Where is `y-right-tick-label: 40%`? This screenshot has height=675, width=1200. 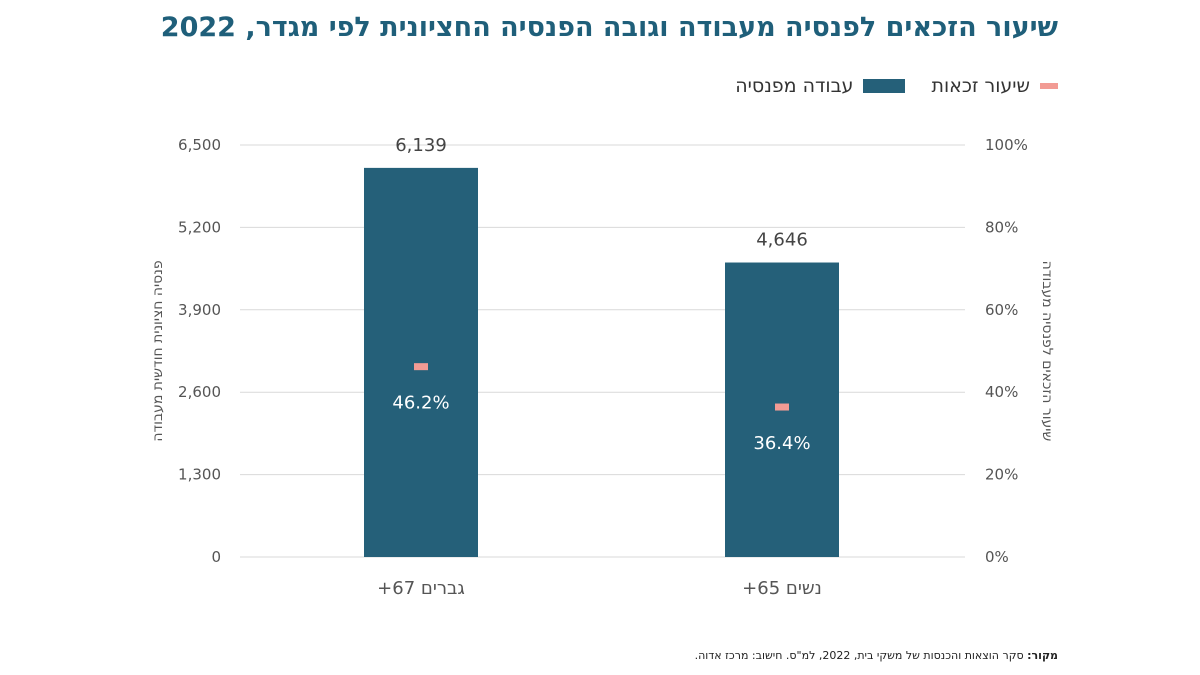 y-right-tick-label: 40% is located at coordinates (1001, 392).